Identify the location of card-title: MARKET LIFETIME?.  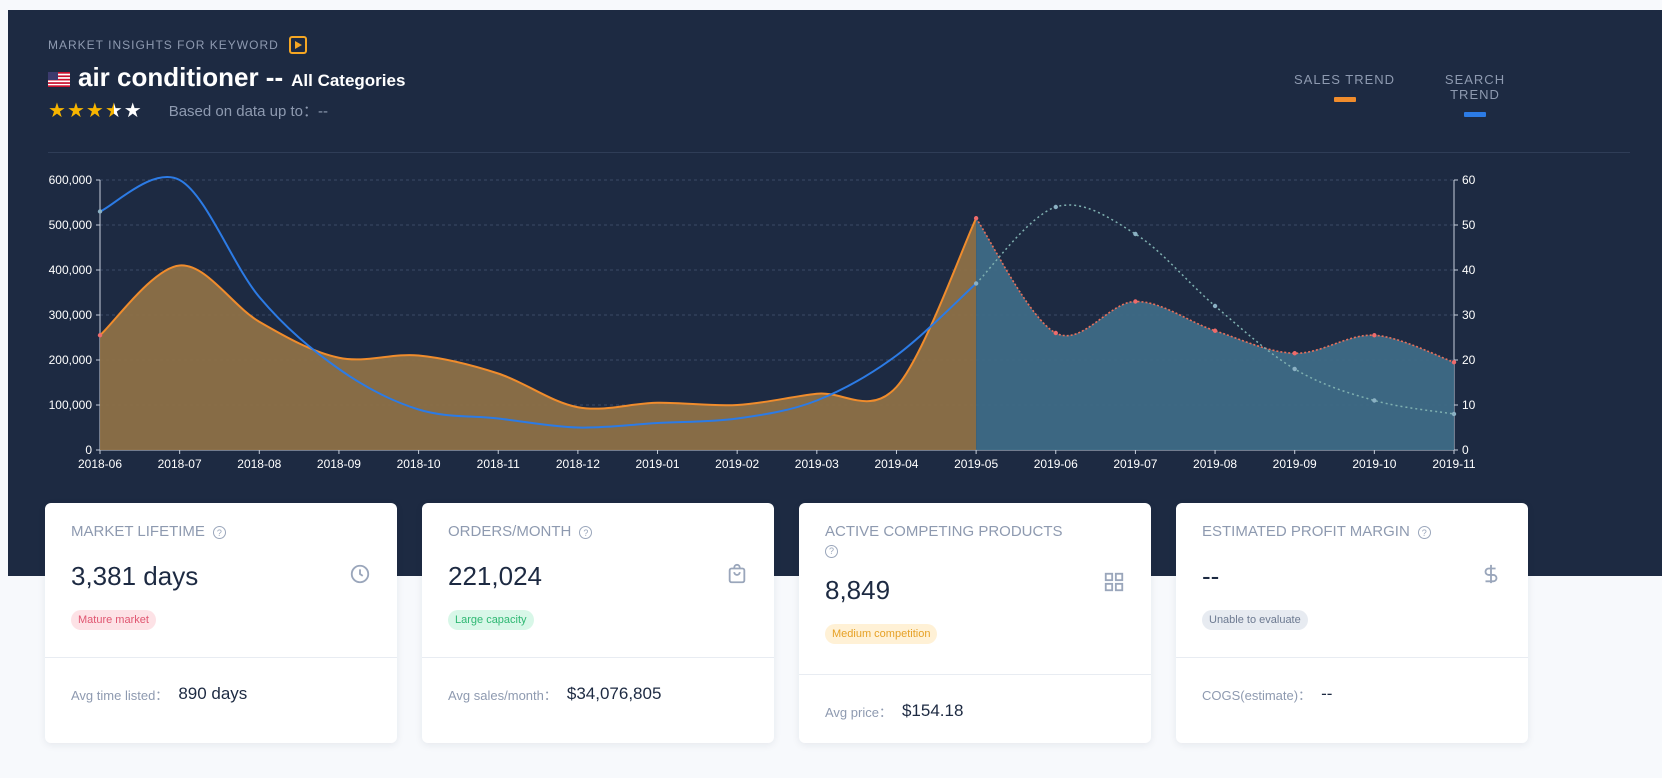
(201, 532).